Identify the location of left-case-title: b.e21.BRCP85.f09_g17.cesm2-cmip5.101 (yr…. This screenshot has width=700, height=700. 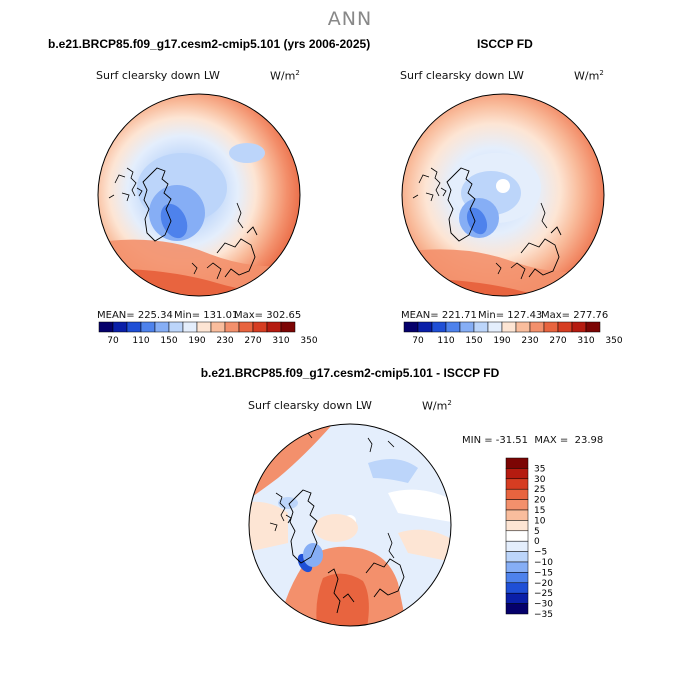
(209, 44).